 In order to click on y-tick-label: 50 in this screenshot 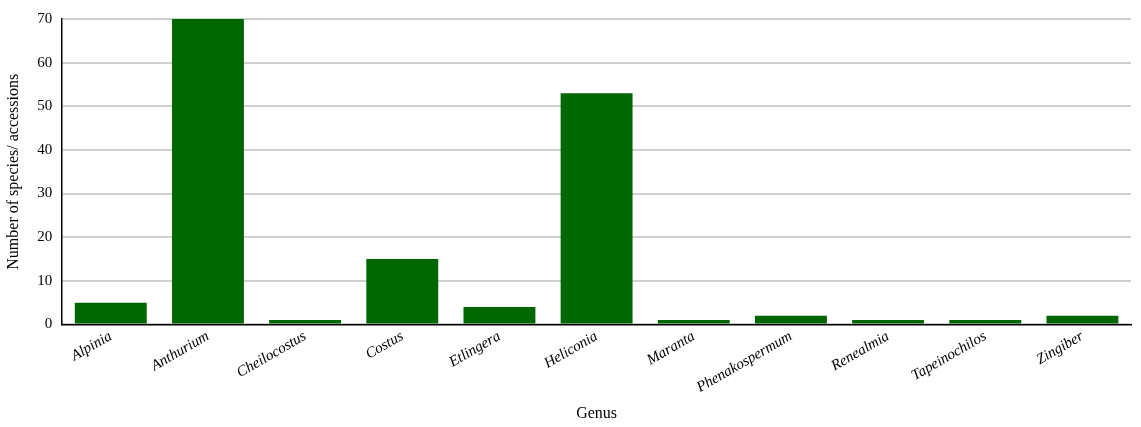, I will do `click(45, 105)`.